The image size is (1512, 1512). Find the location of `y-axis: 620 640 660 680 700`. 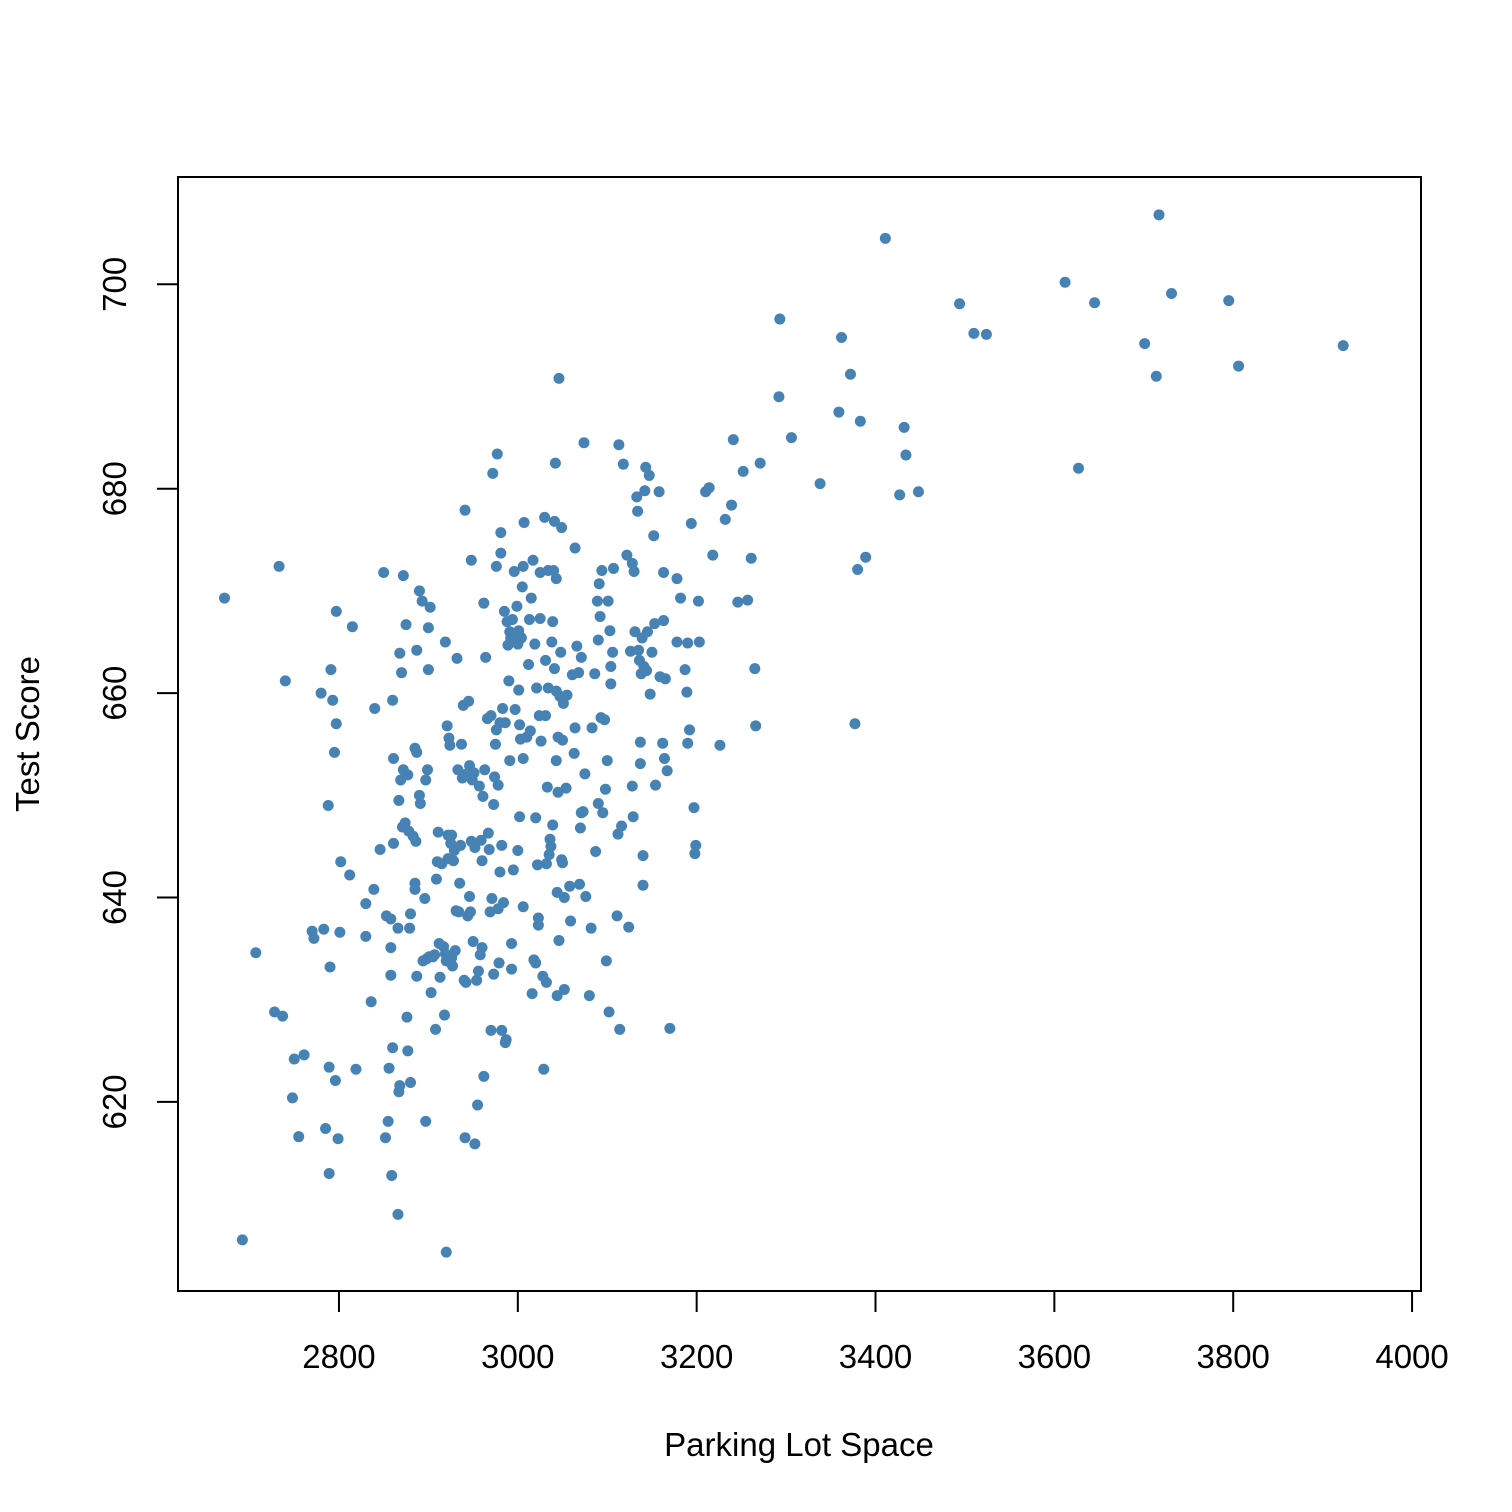

y-axis: 620 640 660 680 700 is located at coordinates (137, 693).